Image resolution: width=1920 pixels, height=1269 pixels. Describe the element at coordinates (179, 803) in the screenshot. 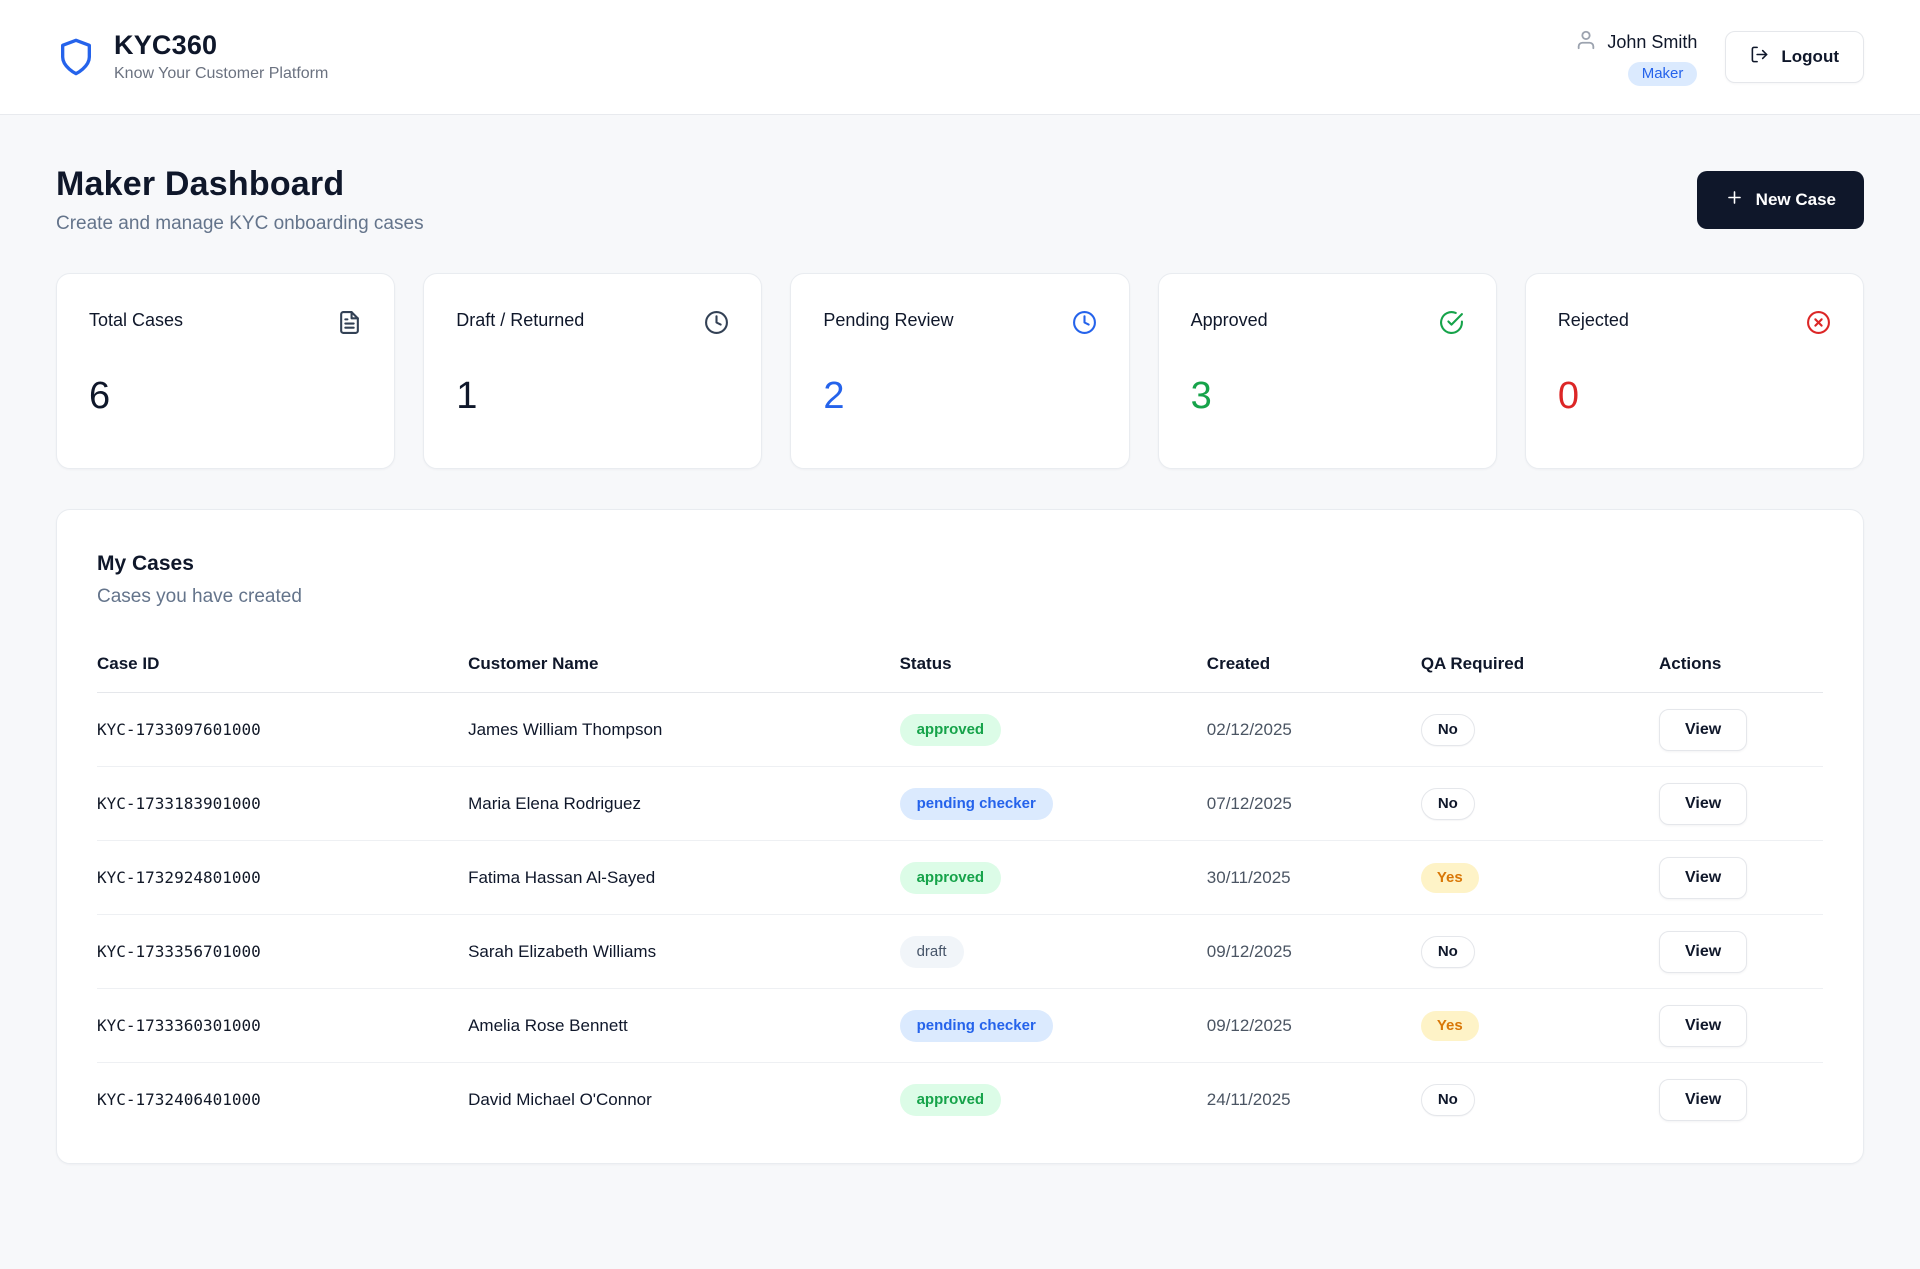

I see `case-id: KYC-1733183901000` at that location.